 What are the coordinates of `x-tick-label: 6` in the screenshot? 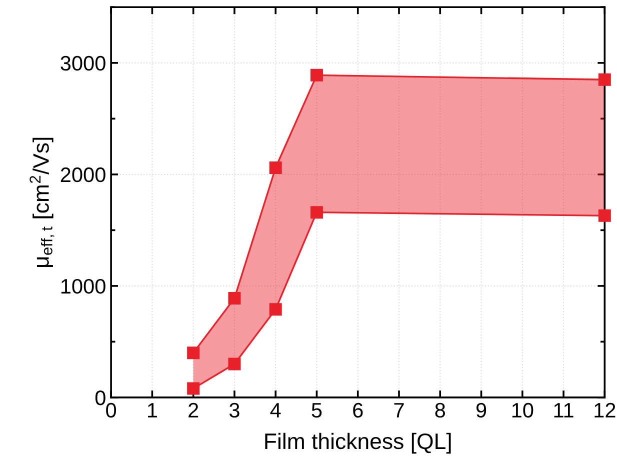 It's located at (358, 410).